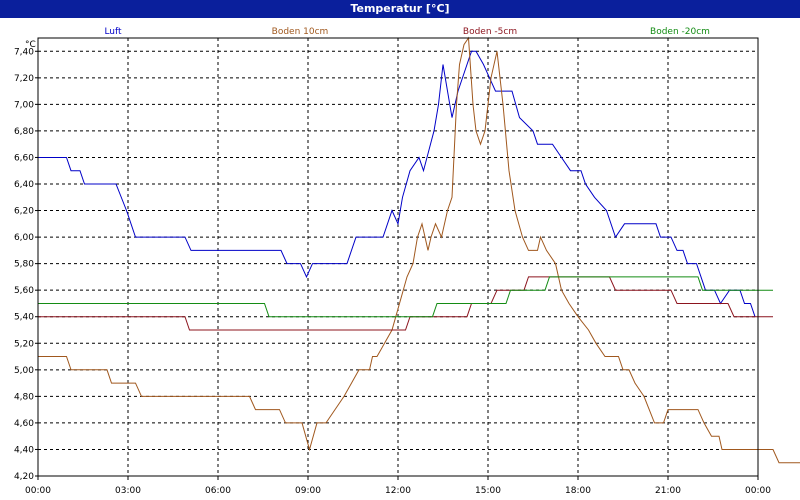 Image resolution: width=800 pixels, height=500 pixels. Describe the element at coordinates (24, 132) in the screenshot. I see `y-tick-label: 6,80` at that location.